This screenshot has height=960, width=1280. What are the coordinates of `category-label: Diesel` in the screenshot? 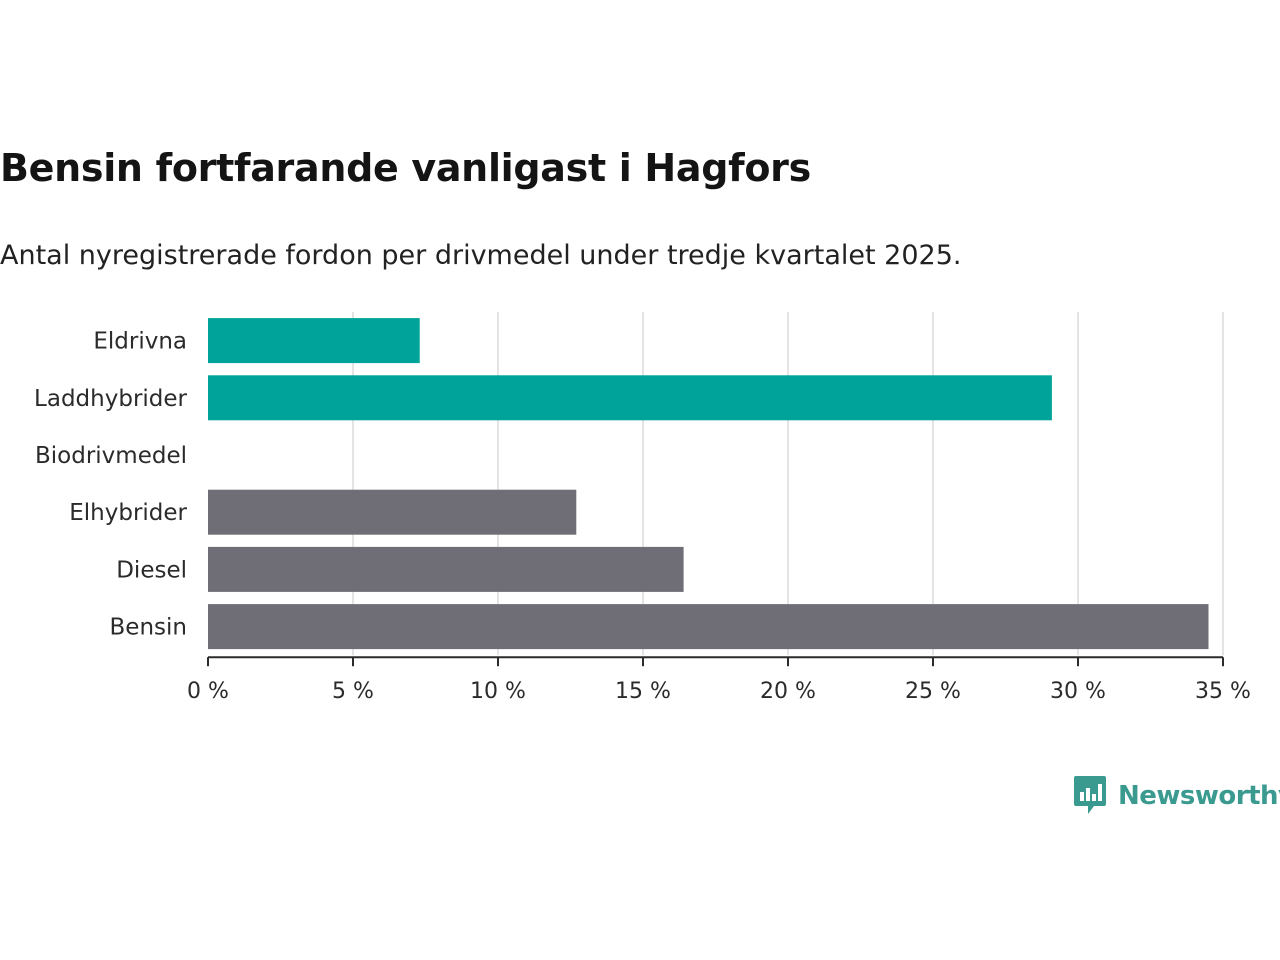 It's located at (151, 570).